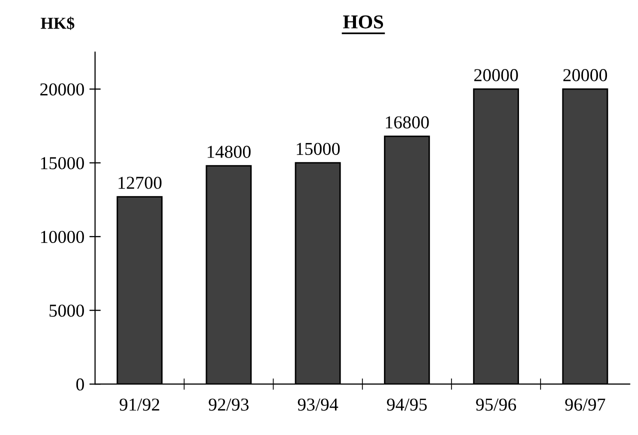 This screenshot has height=435, width=638. Describe the element at coordinates (406, 404) in the screenshot. I see `x-tick-label: 94/95` at that location.